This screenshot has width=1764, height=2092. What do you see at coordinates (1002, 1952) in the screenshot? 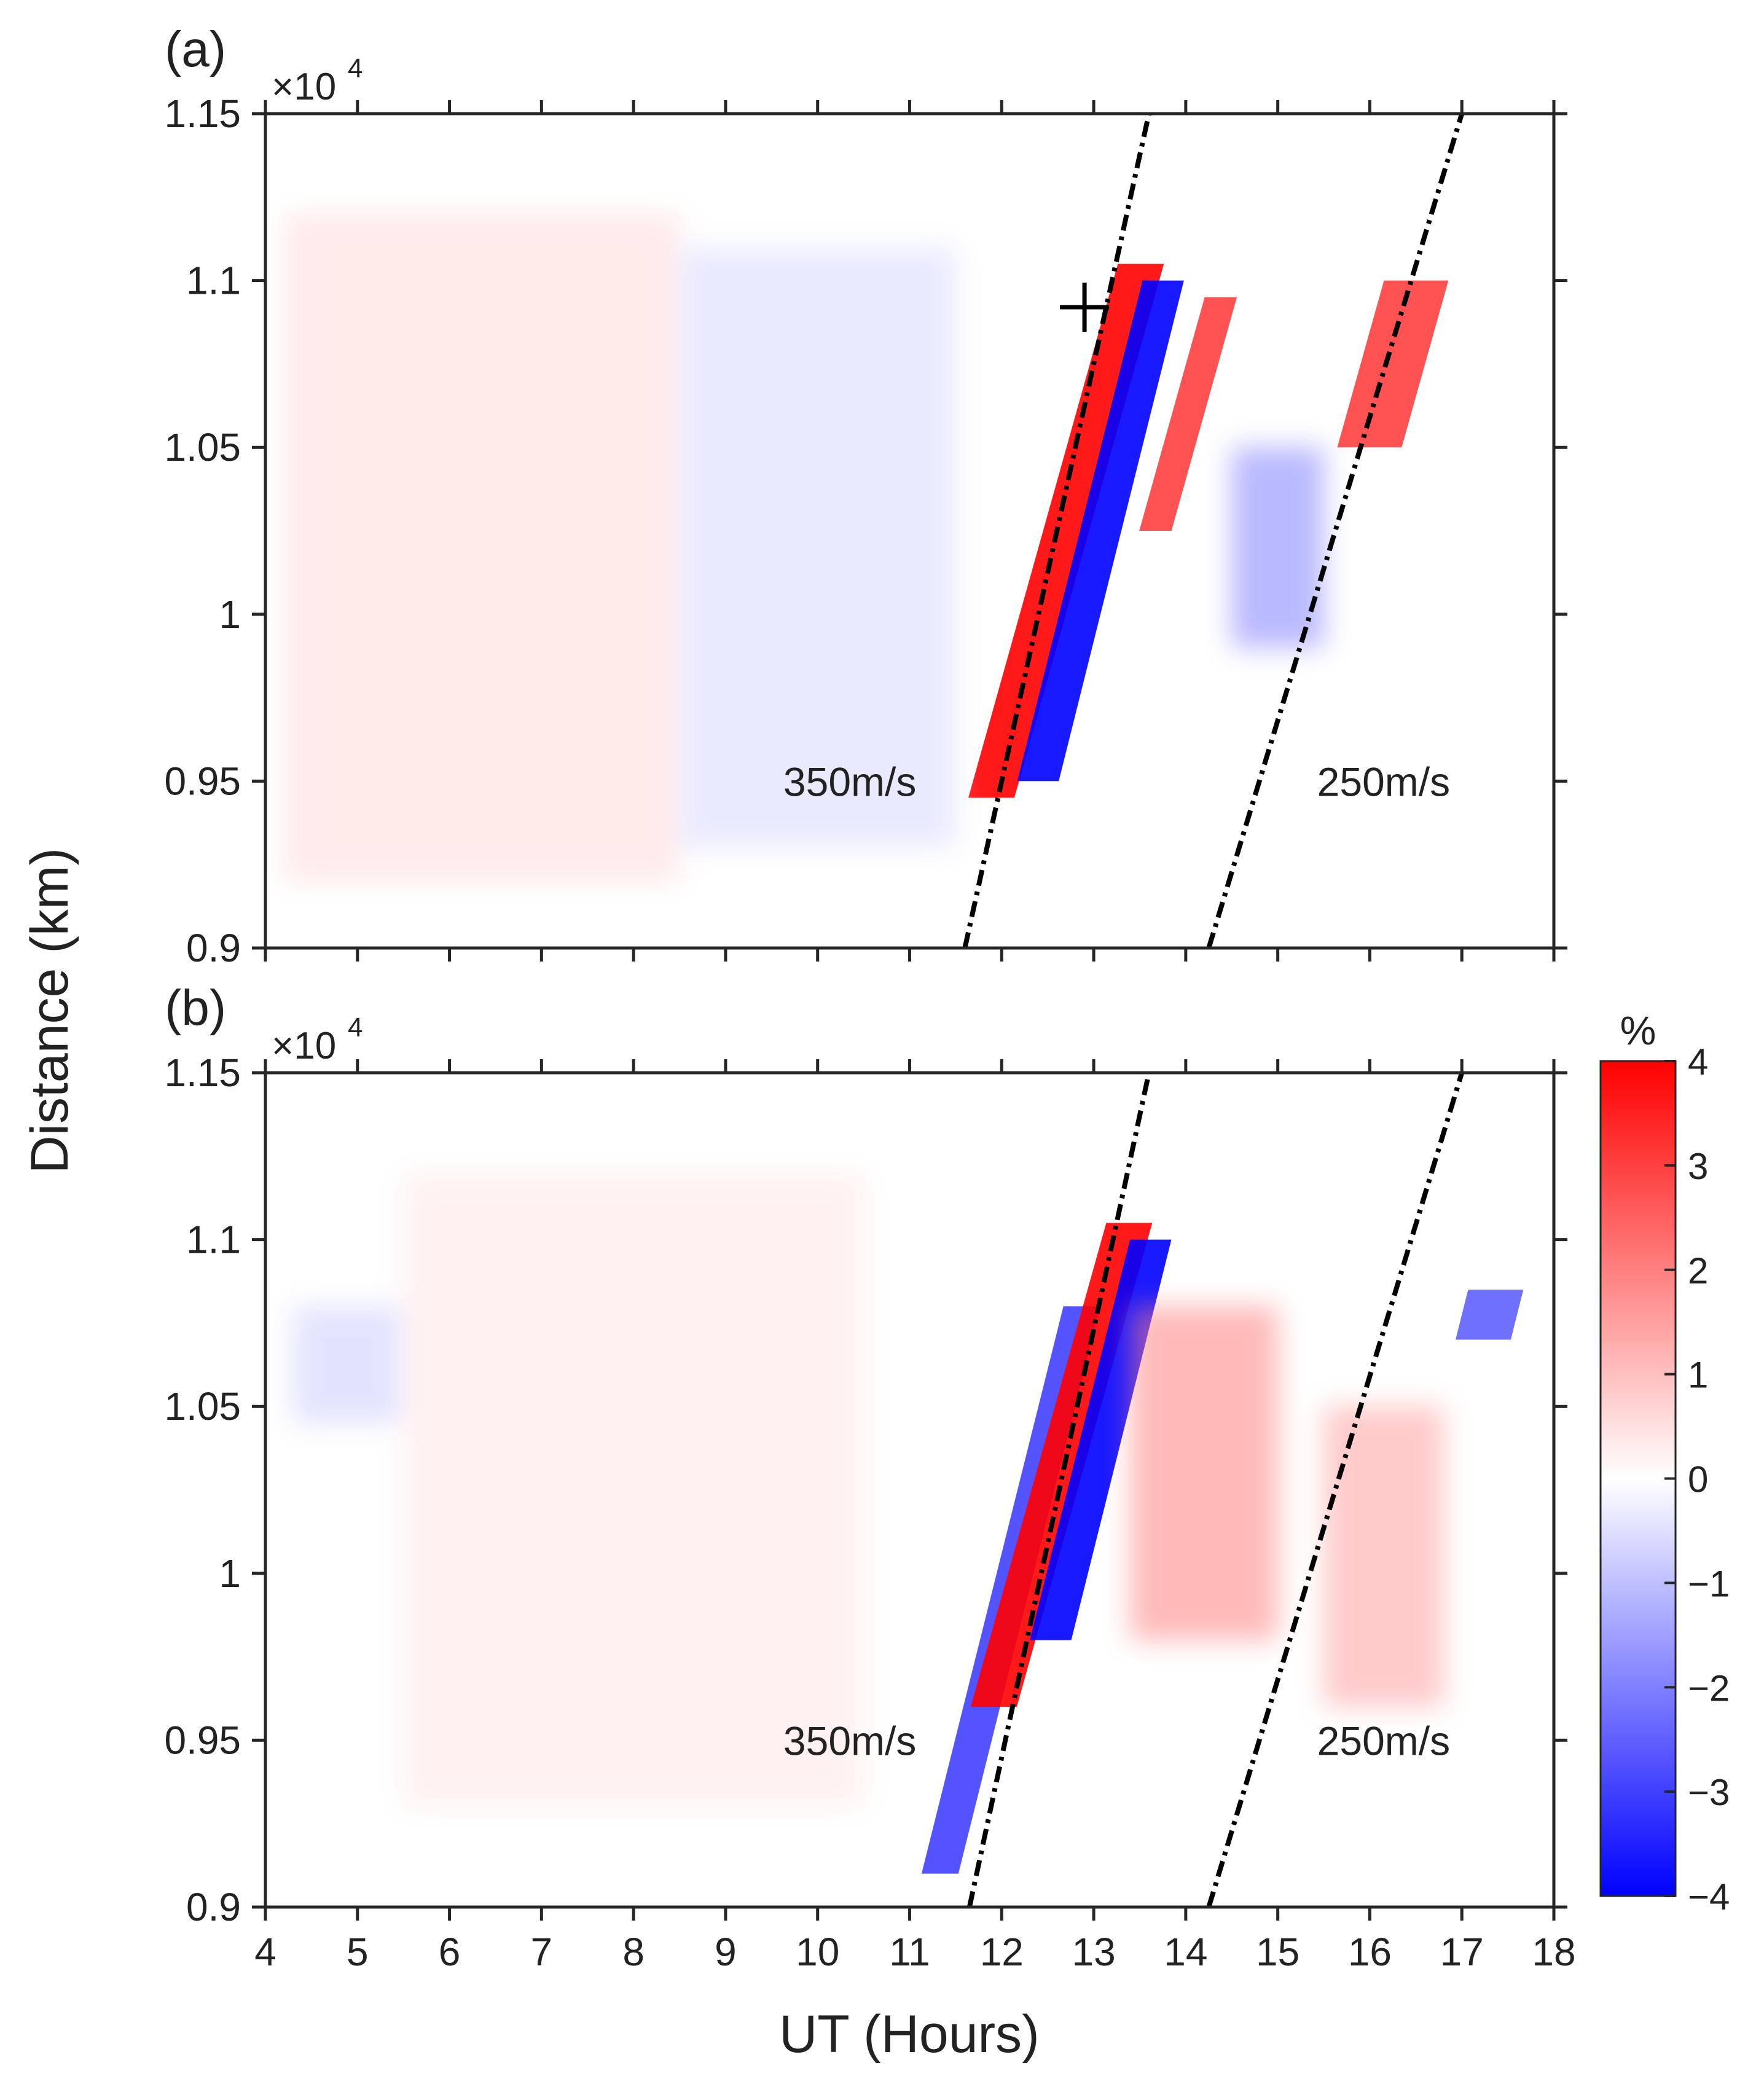
I see `x-tick-label: 12` at bounding box center [1002, 1952].